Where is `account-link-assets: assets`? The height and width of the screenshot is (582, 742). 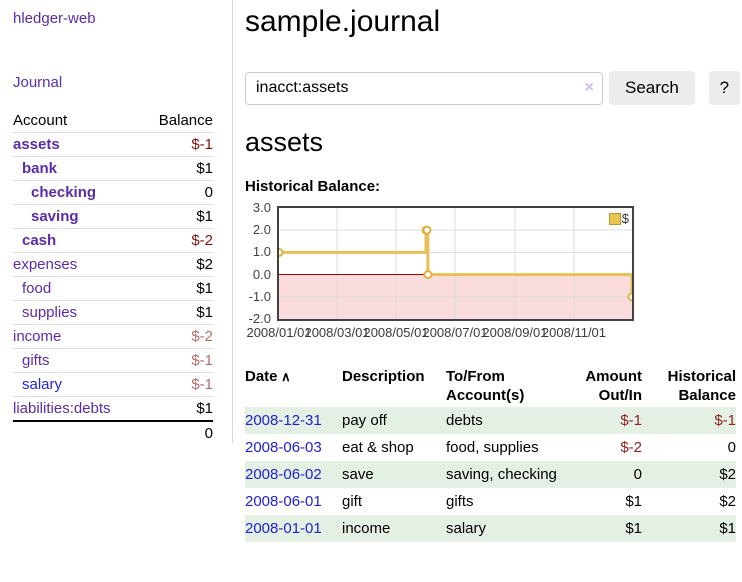 account-link-assets: assets is located at coordinates (36, 144).